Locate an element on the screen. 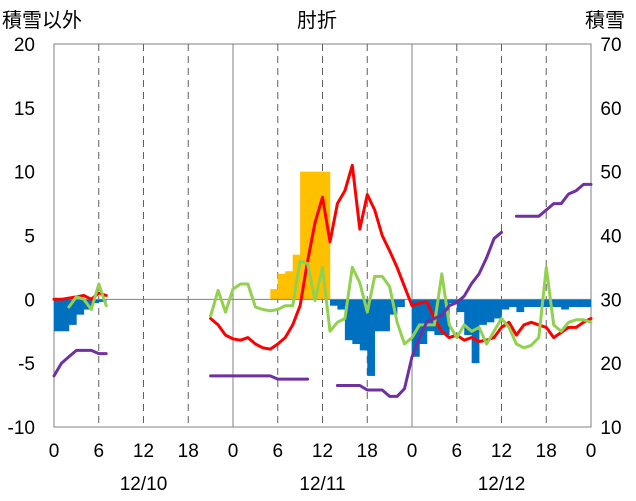 This screenshot has height=501, width=636. chart-title: 肘折 is located at coordinates (317, 21).